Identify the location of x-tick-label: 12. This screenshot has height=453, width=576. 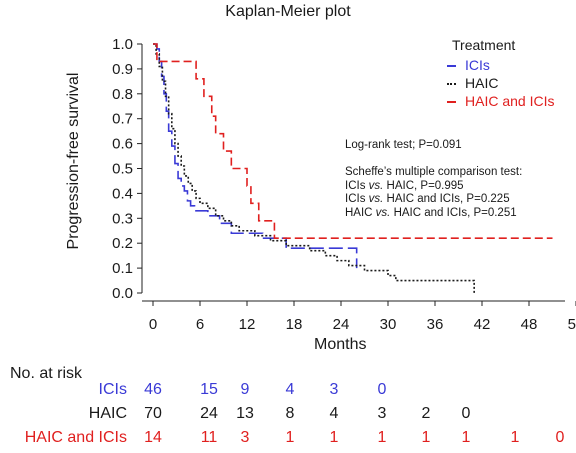
(247, 324).